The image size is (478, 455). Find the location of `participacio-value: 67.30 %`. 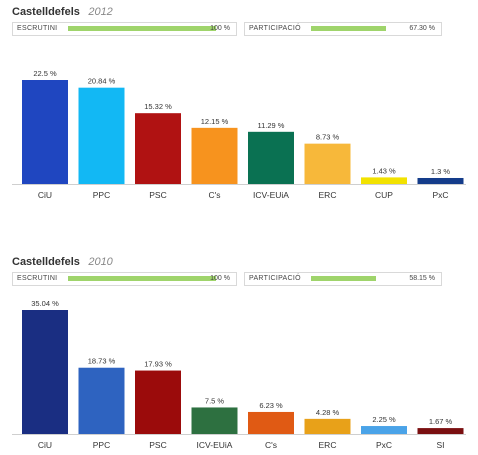

participacio-value: 67.30 % is located at coordinates (422, 28).